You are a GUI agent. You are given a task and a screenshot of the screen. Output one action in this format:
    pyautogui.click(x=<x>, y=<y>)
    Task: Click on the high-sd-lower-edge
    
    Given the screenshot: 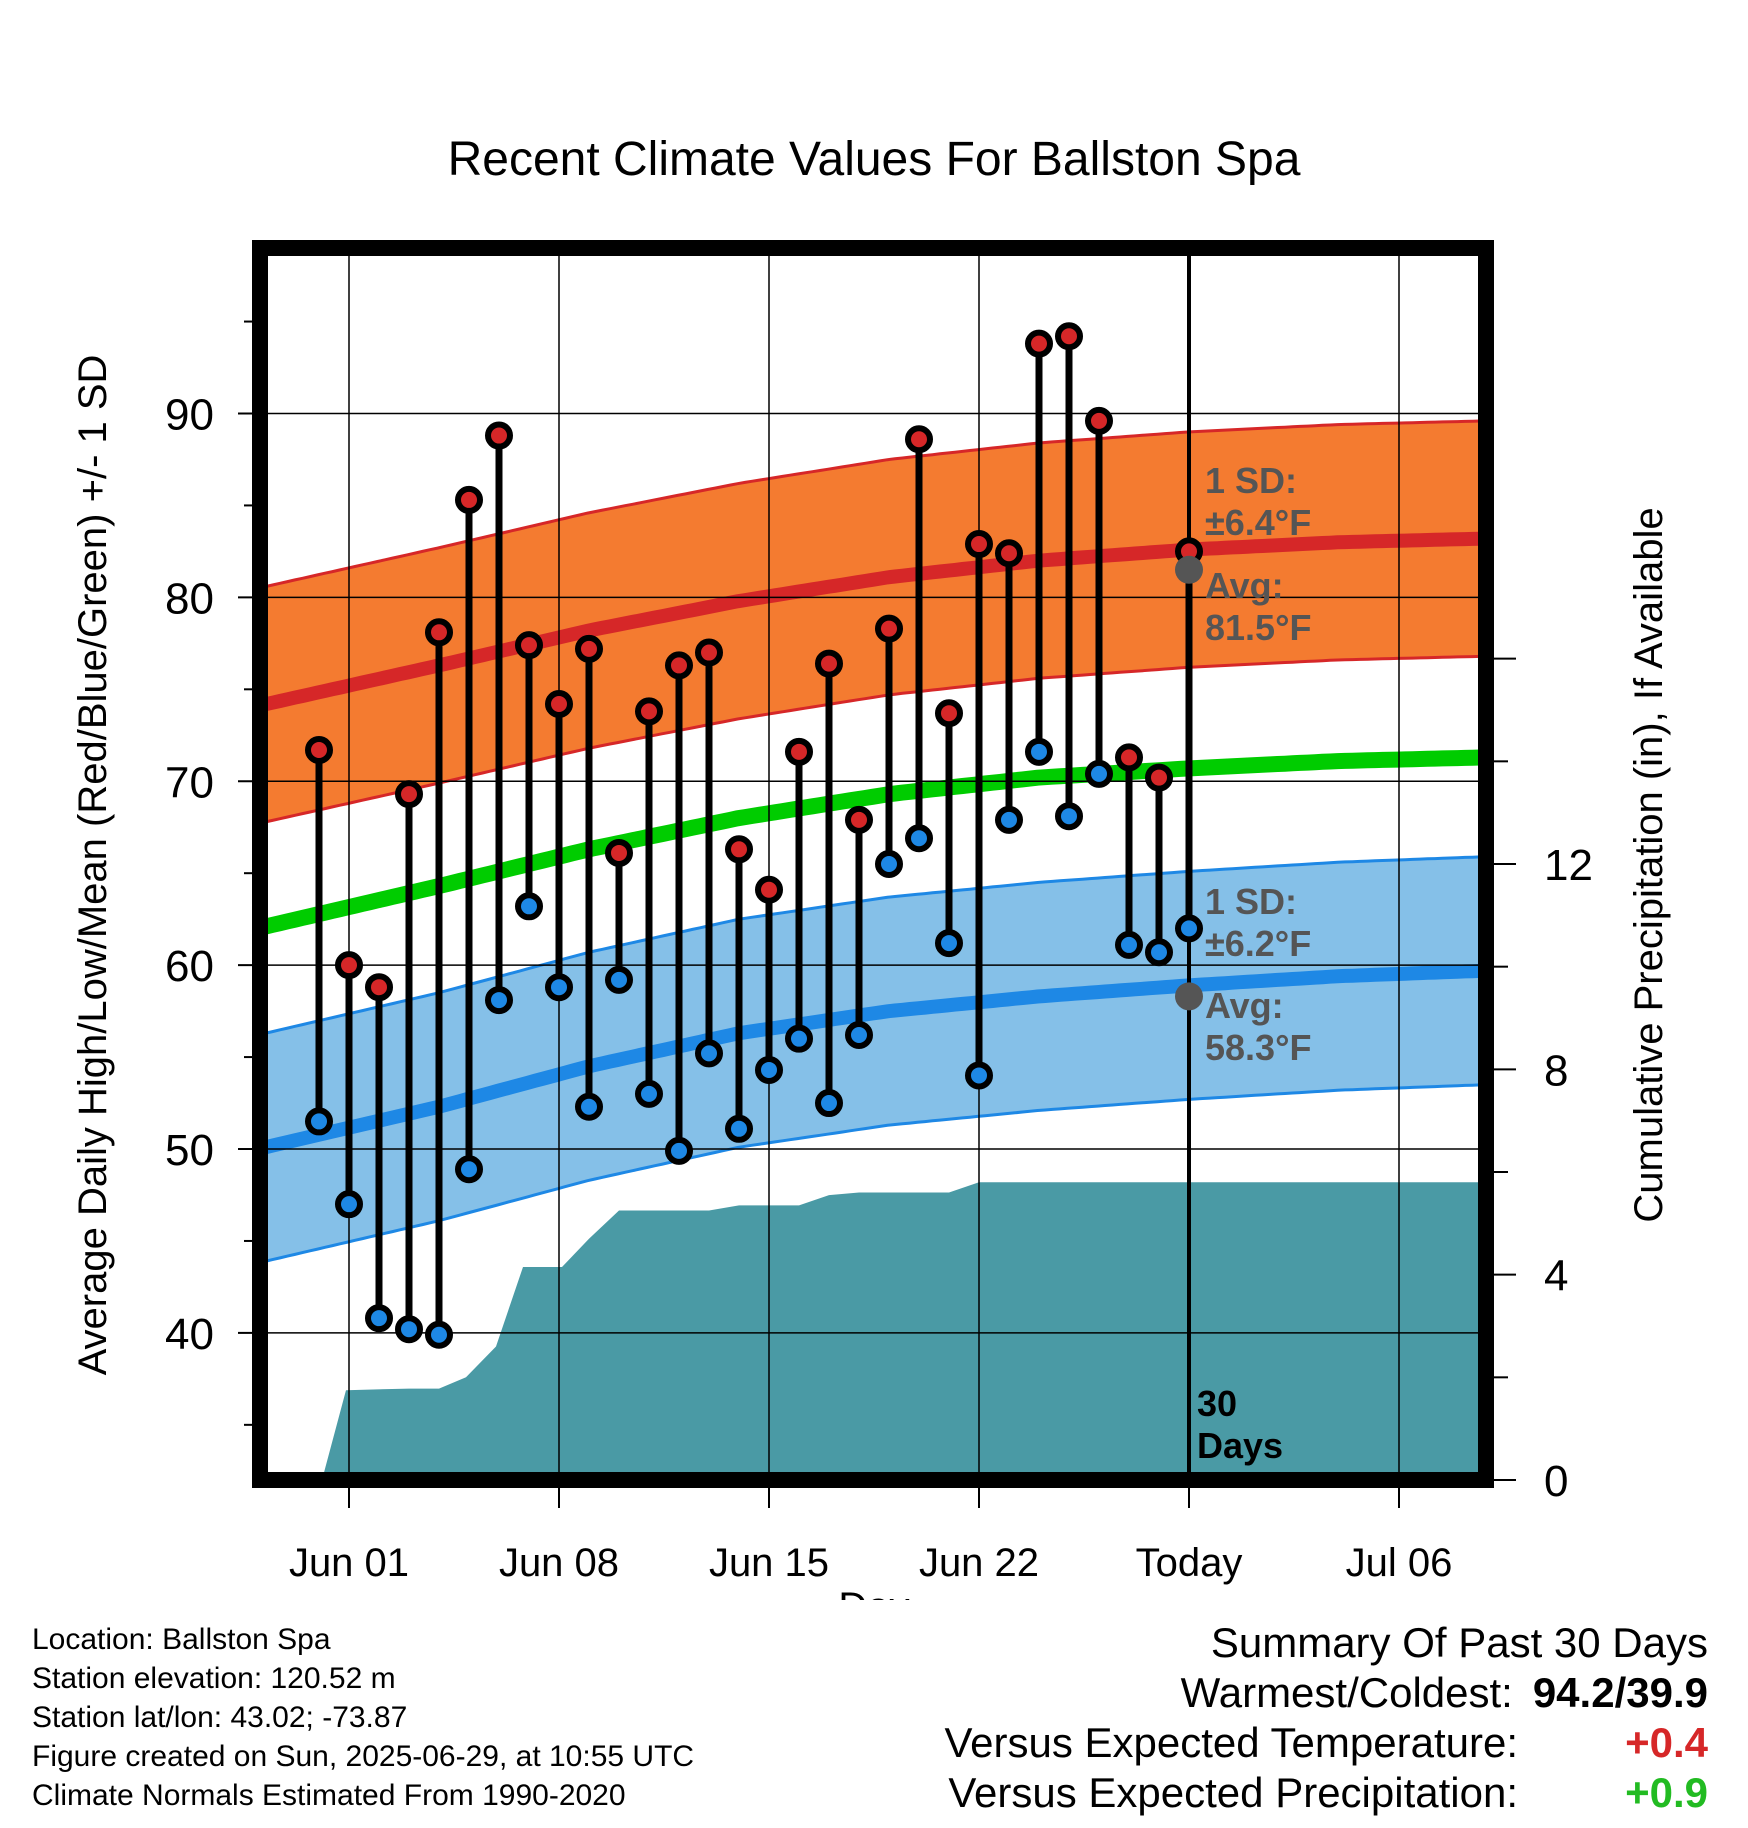 What is the action you would take?
    pyautogui.click(x=870, y=739)
    